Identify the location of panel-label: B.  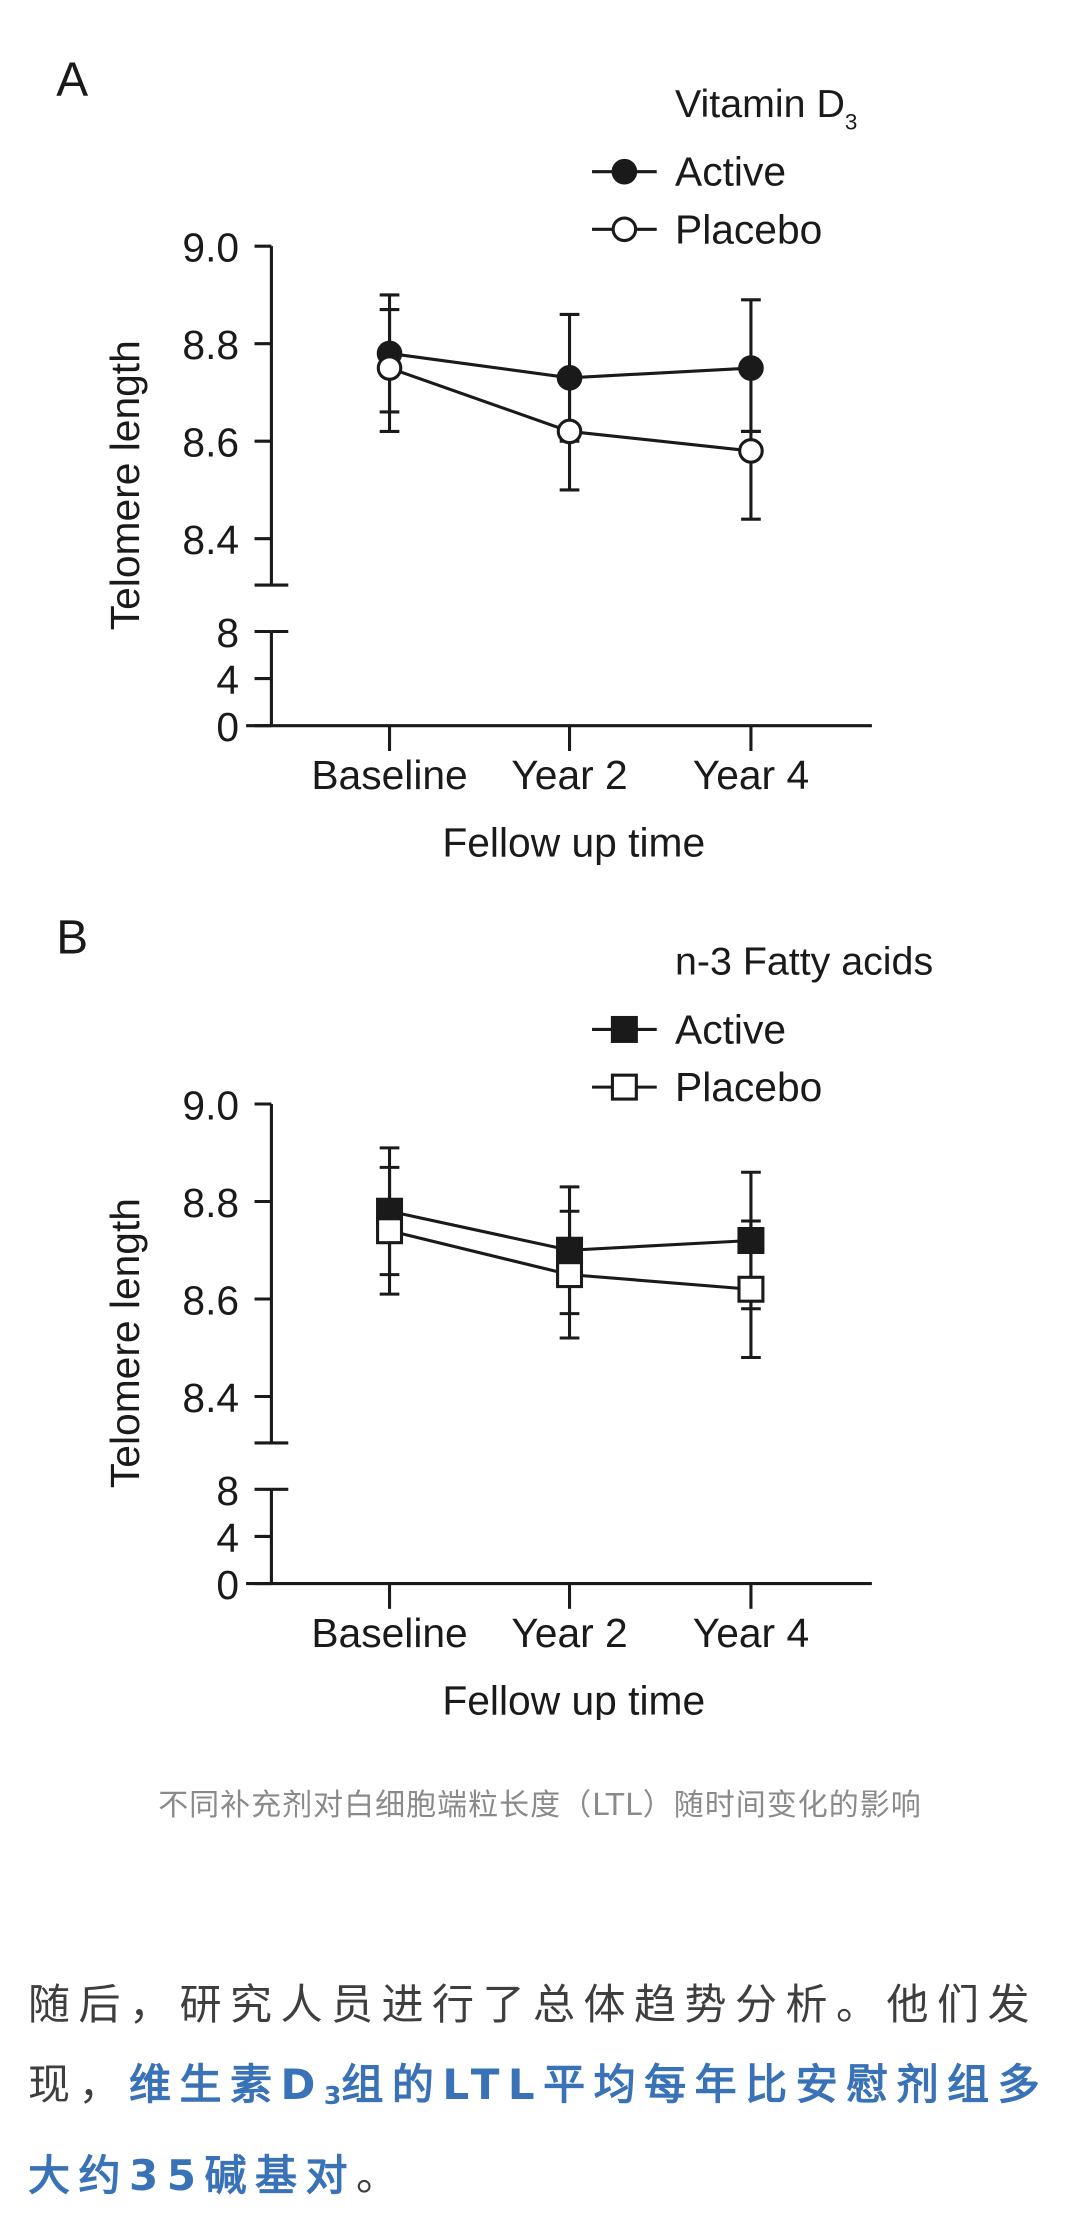
(72, 938).